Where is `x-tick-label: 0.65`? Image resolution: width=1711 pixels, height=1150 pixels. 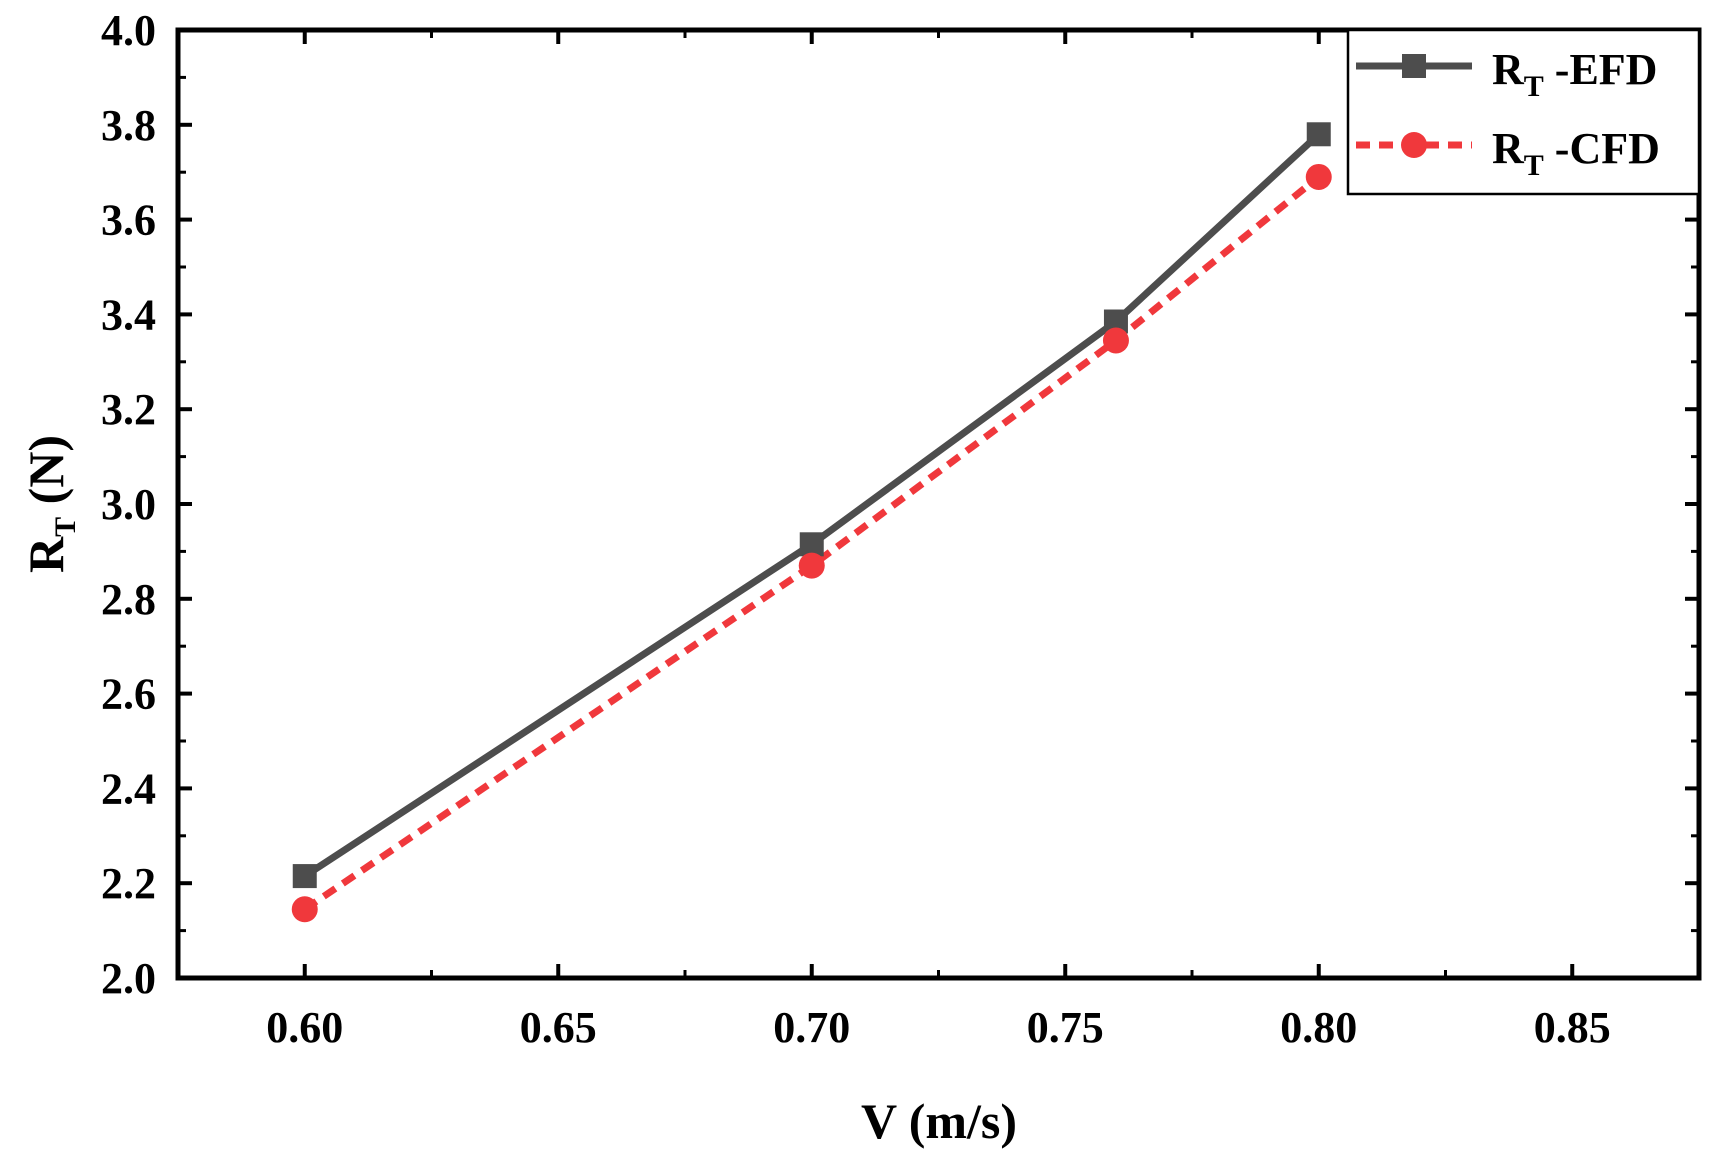
x-tick-label: 0.65 is located at coordinates (558, 1027).